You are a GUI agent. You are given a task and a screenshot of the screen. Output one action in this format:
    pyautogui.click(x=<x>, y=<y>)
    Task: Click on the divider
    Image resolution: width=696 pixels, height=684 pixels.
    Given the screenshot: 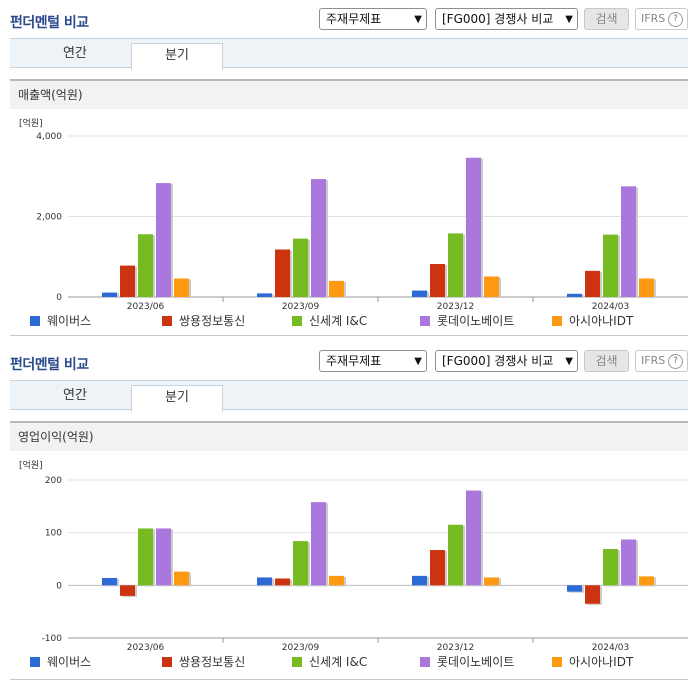 What is the action you would take?
    pyautogui.click(x=349, y=335)
    